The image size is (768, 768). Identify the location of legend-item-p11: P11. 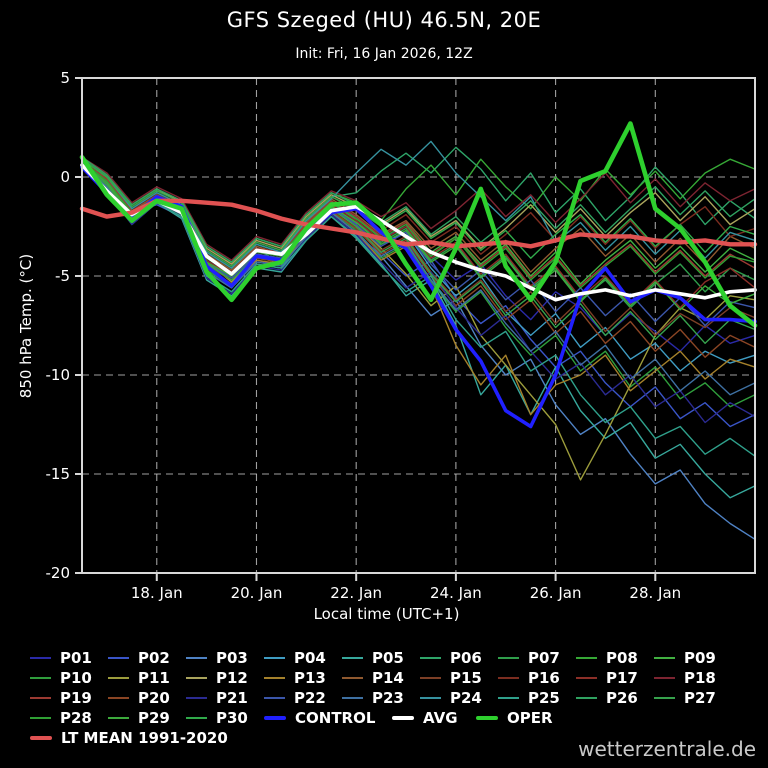
(147, 678).